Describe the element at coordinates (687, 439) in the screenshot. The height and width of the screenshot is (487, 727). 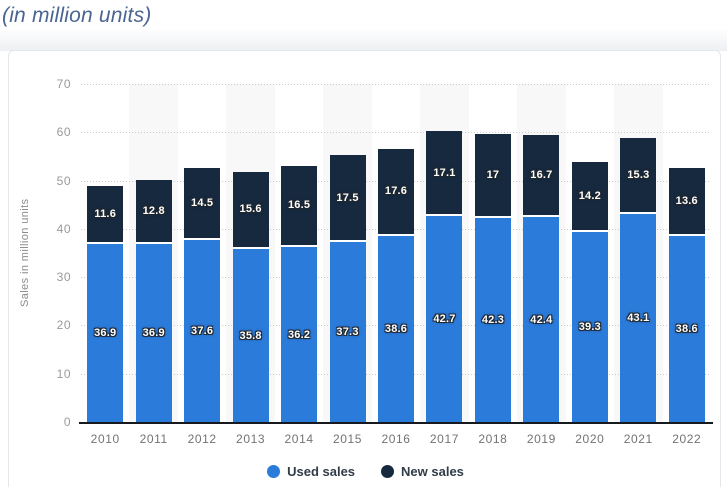
I see `x-axis-label-2022: 2022` at that location.